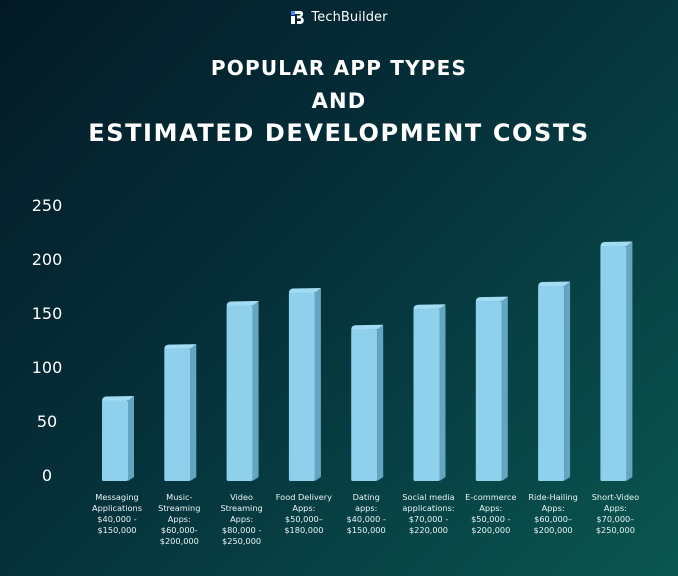 This screenshot has width=678, height=576. Describe the element at coordinates (47, 205) in the screenshot. I see `y-tick-label: 250` at that location.